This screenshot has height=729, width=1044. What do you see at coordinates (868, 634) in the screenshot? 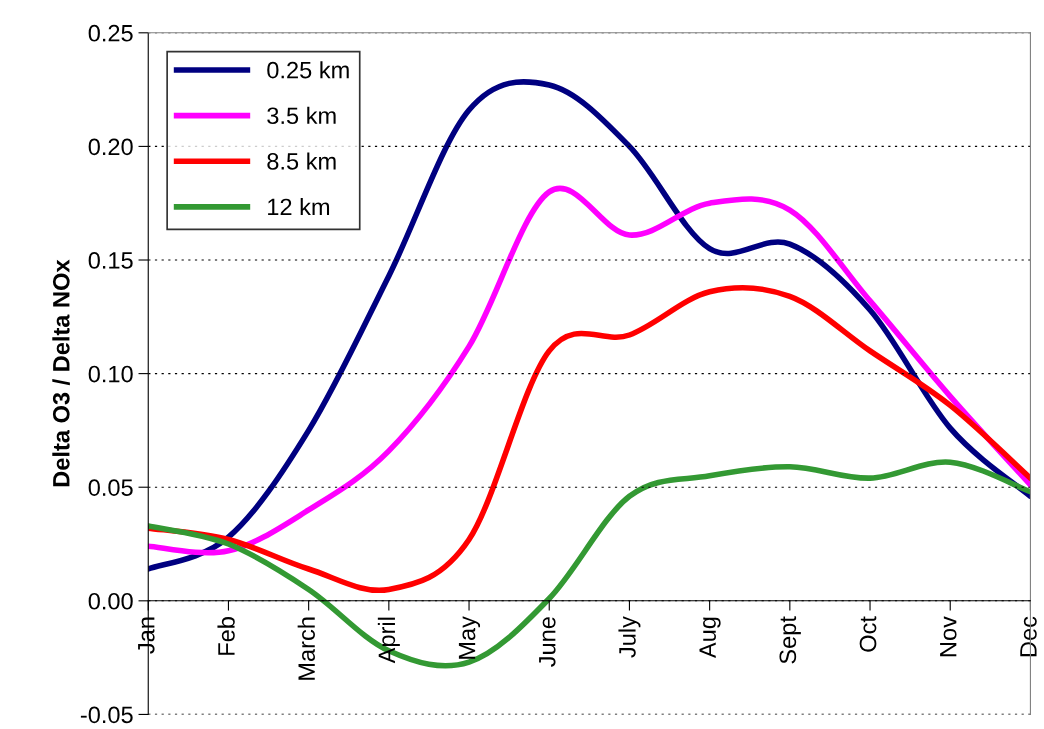
I see `x-tick-label: Oct` at bounding box center [868, 634].